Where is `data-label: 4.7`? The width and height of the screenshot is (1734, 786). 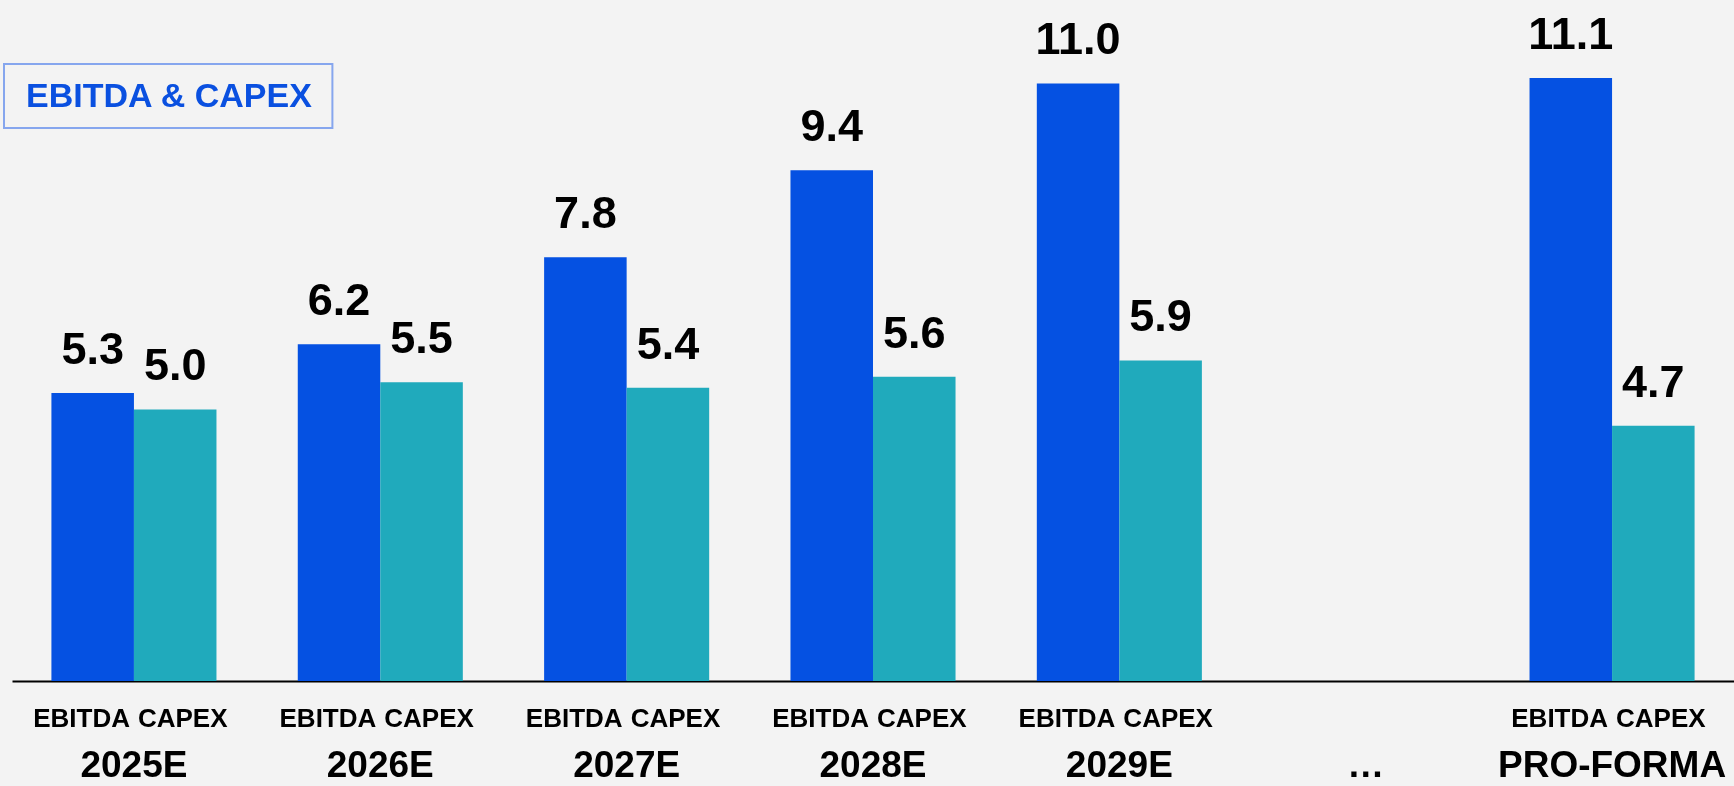
data-label: 4.7 is located at coordinates (1653, 381).